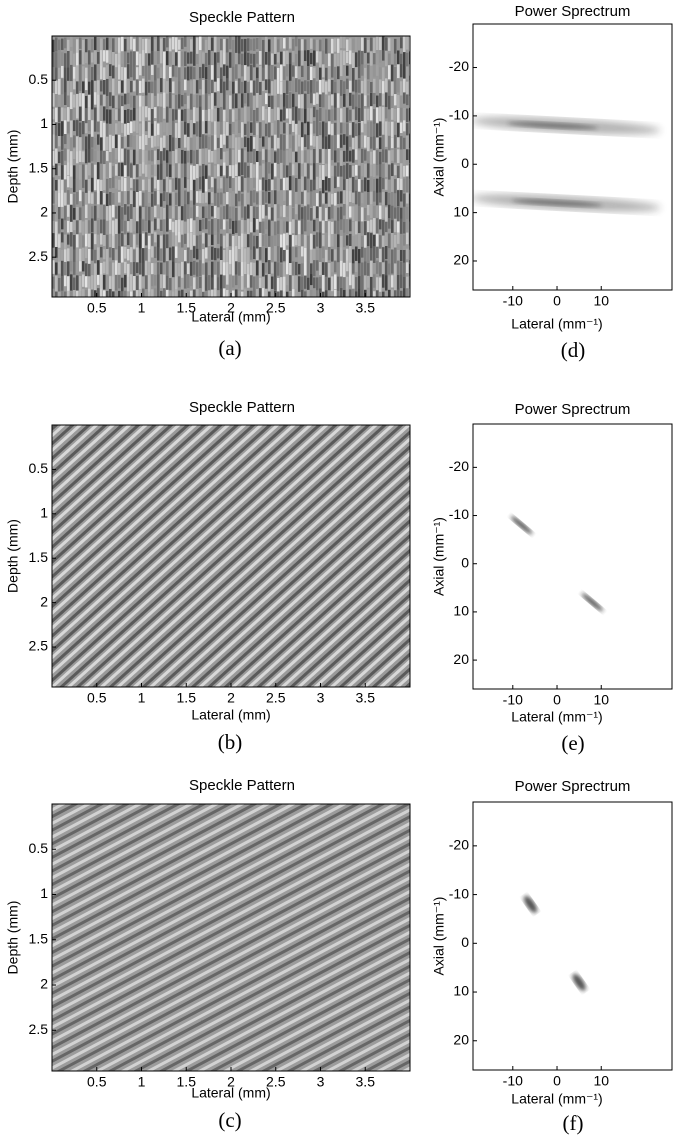 The height and width of the screenshot is (1147, 673). What do you see at coordinates (13, 556) in the screenshot?
I see `y-axis-label: Depth (mm)` at bounding box center [13, 556].